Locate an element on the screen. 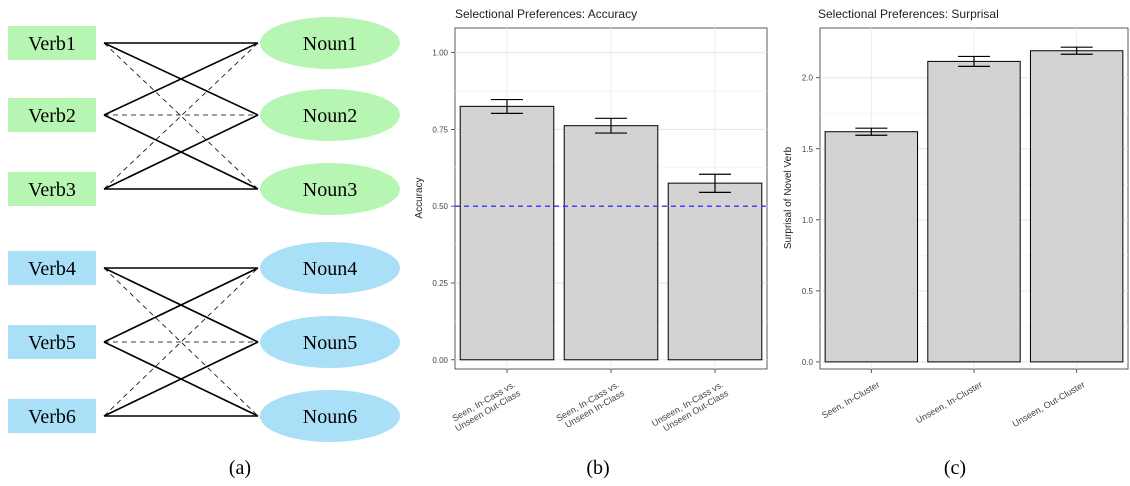  noun-label-3: Noun3 is located at coordinates (330, 190).